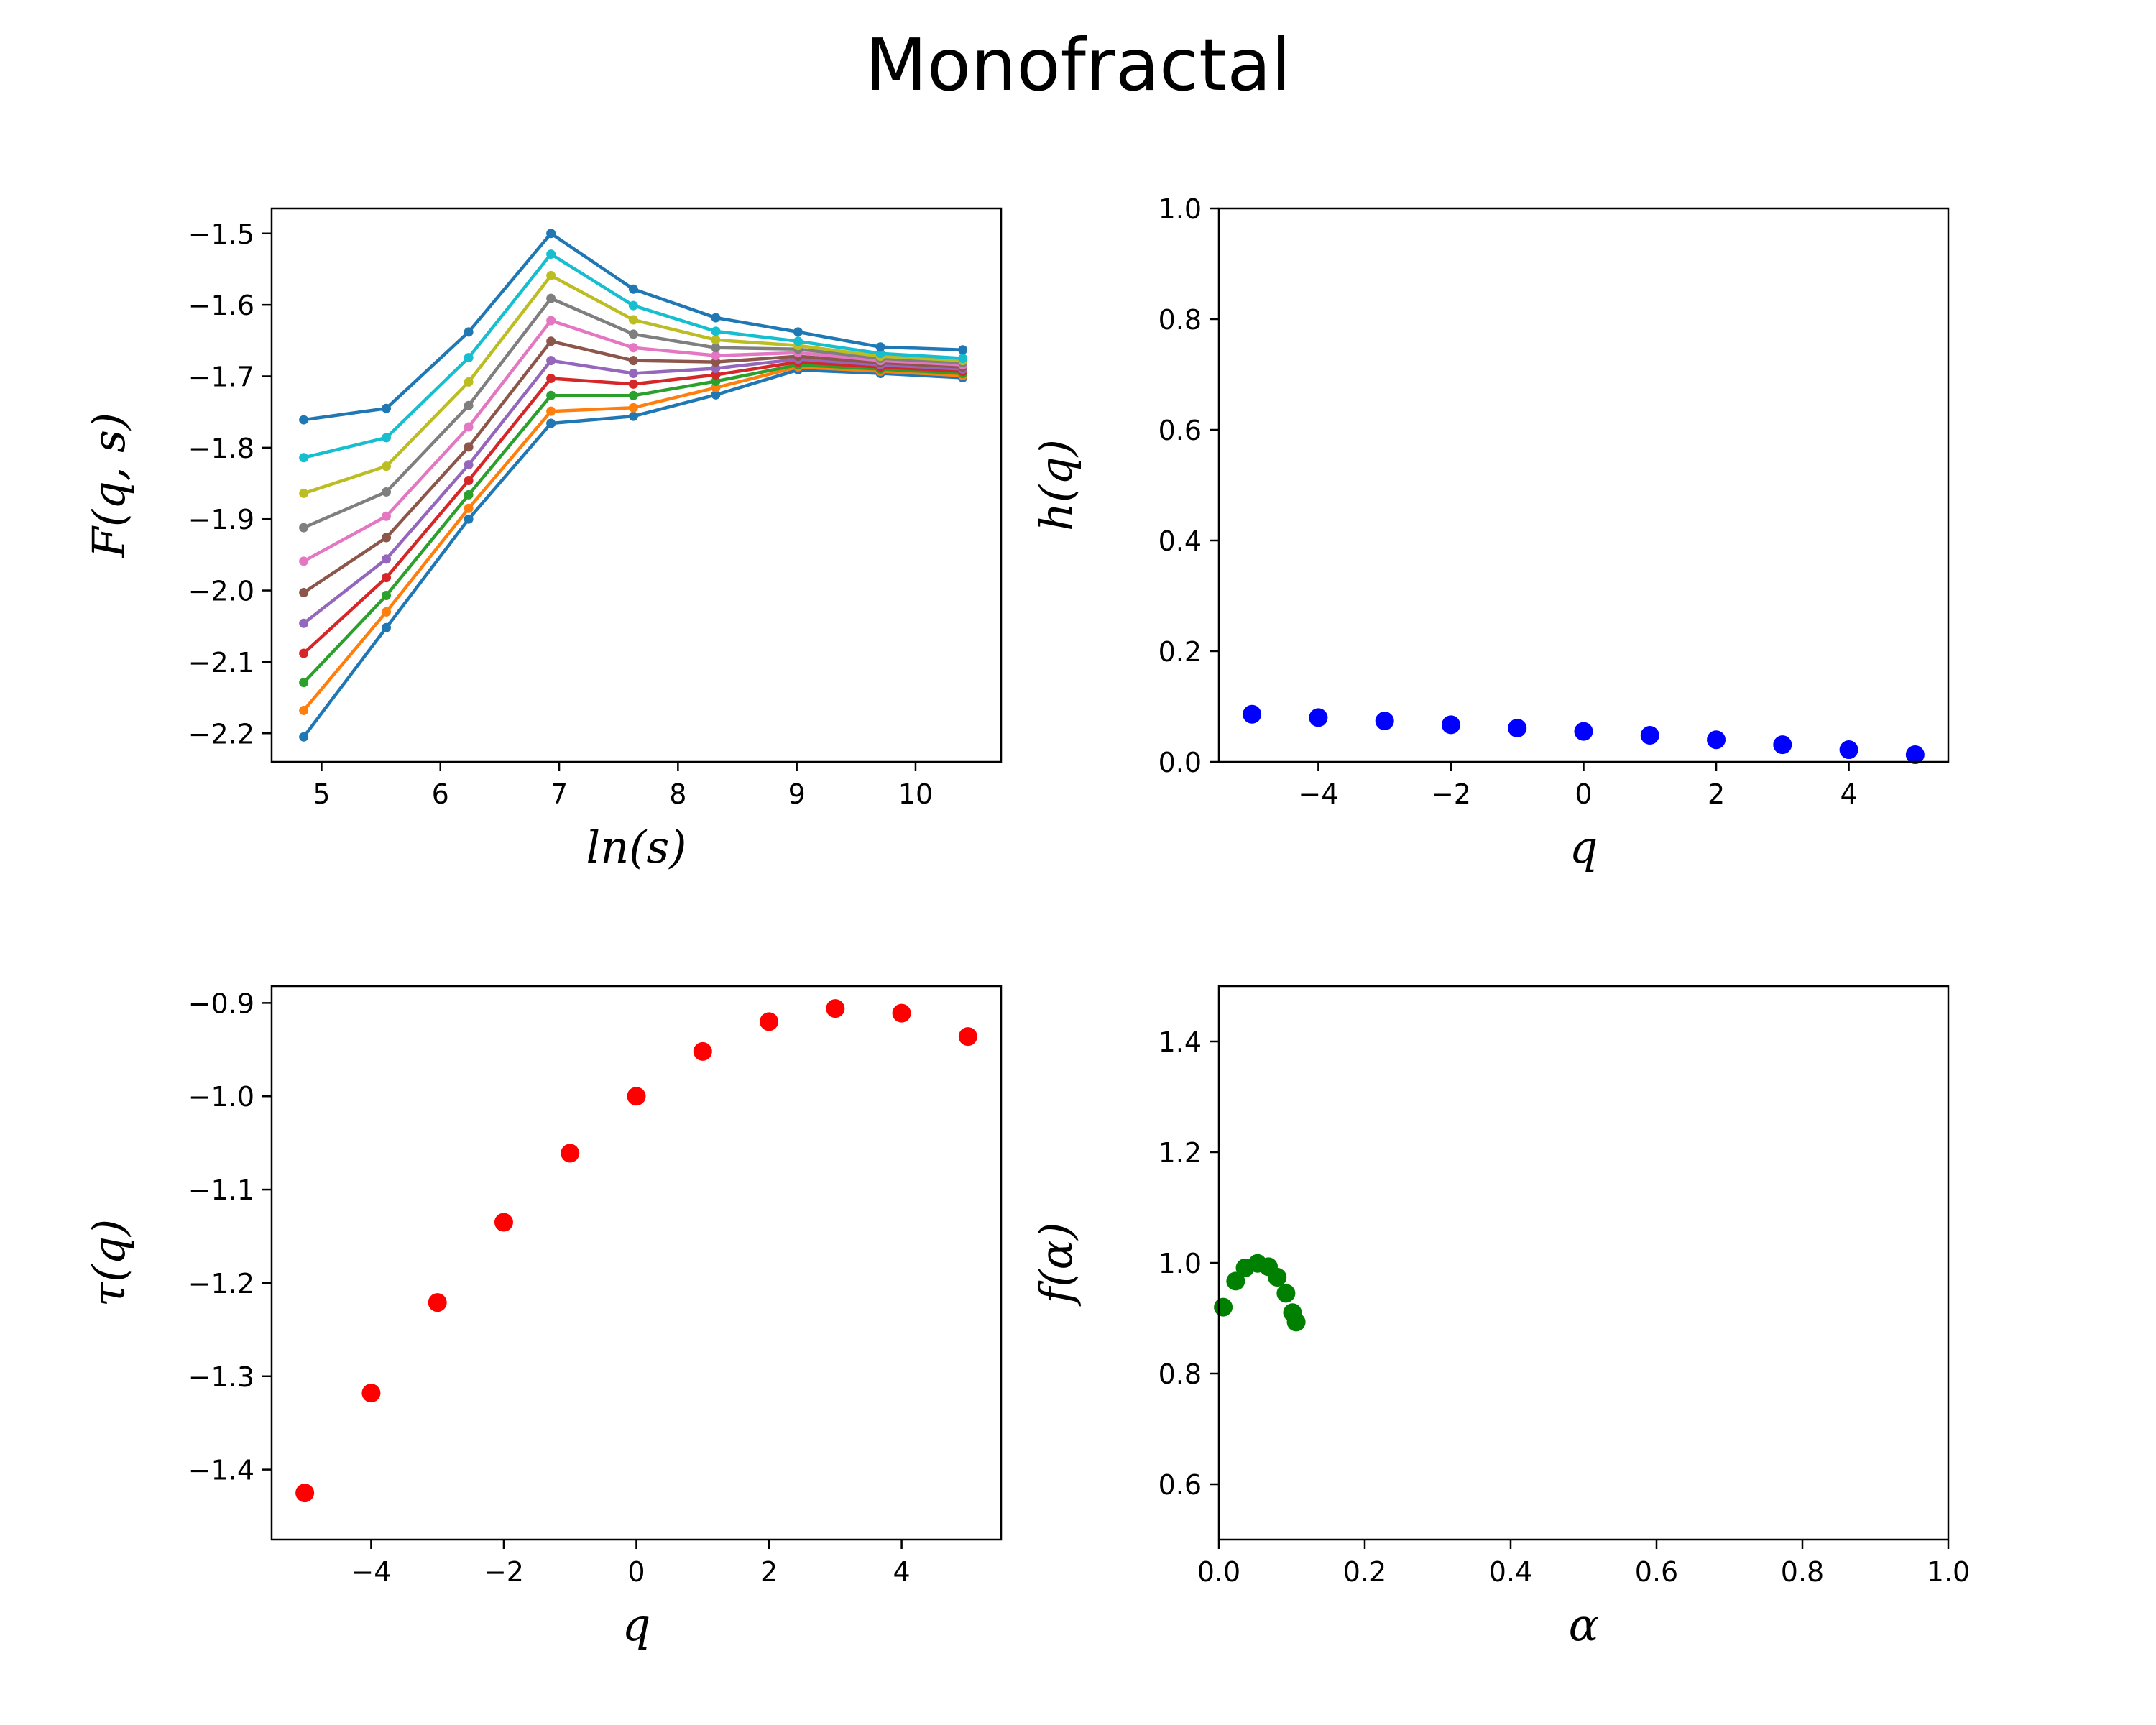 The image size is (2156, 1725). I want to click on y-tick-label-hq-4: 0.8, so click(1180, 320).